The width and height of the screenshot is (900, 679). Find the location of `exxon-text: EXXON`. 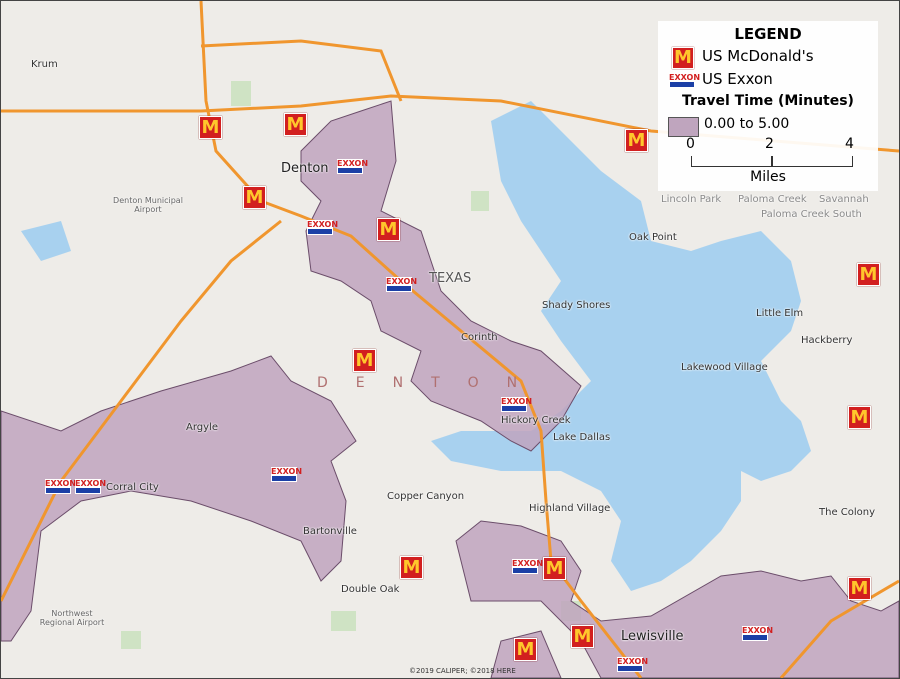

exxon-text: EXXON is located at coordinates (685, 77).